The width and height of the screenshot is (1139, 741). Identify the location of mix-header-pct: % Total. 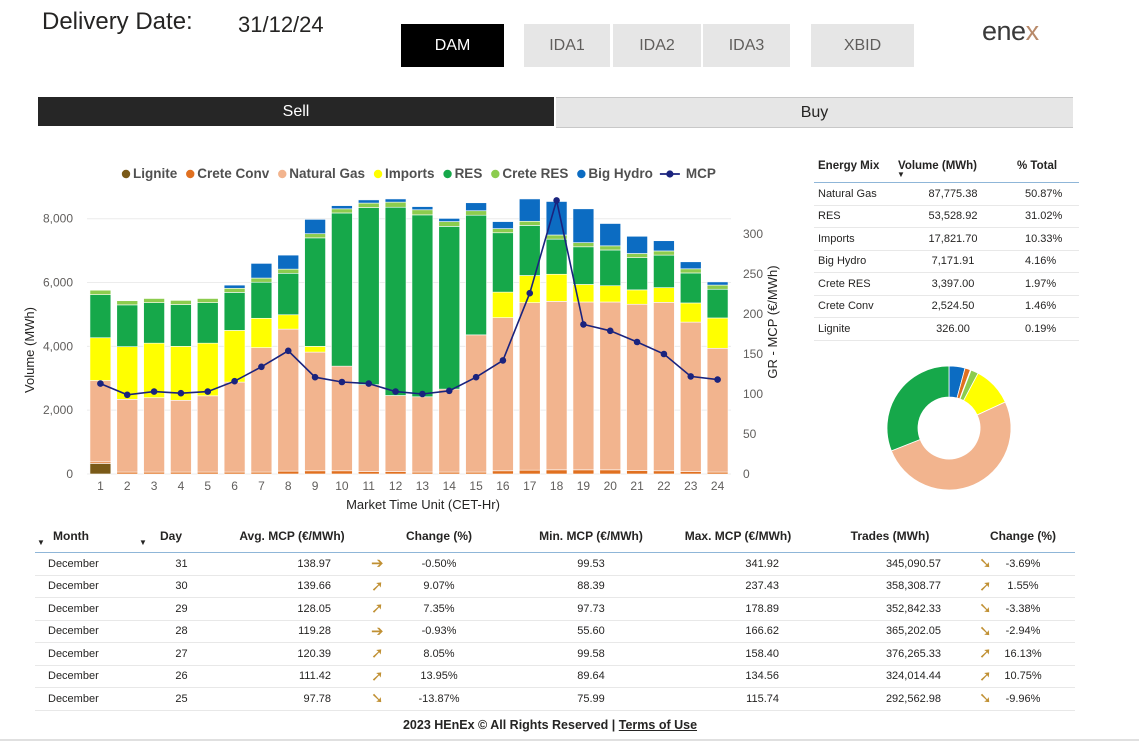
(1044, 166).